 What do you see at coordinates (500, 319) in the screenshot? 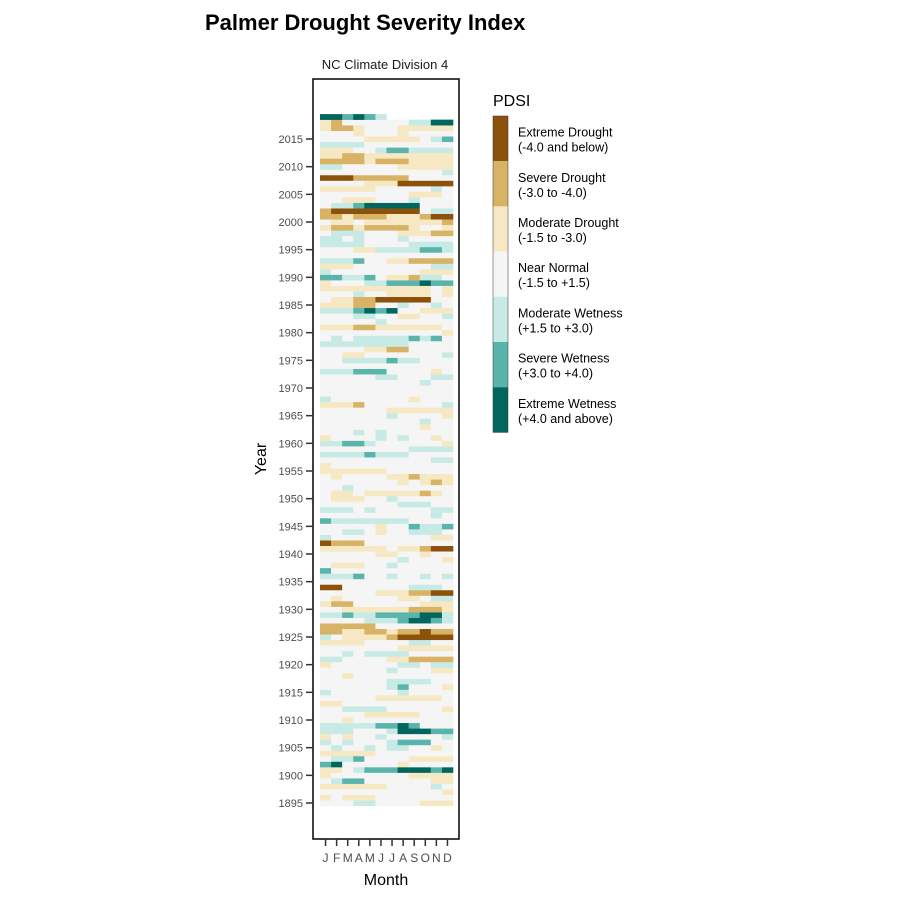
I see `legend-swatch` at bounding box center [500, 319].